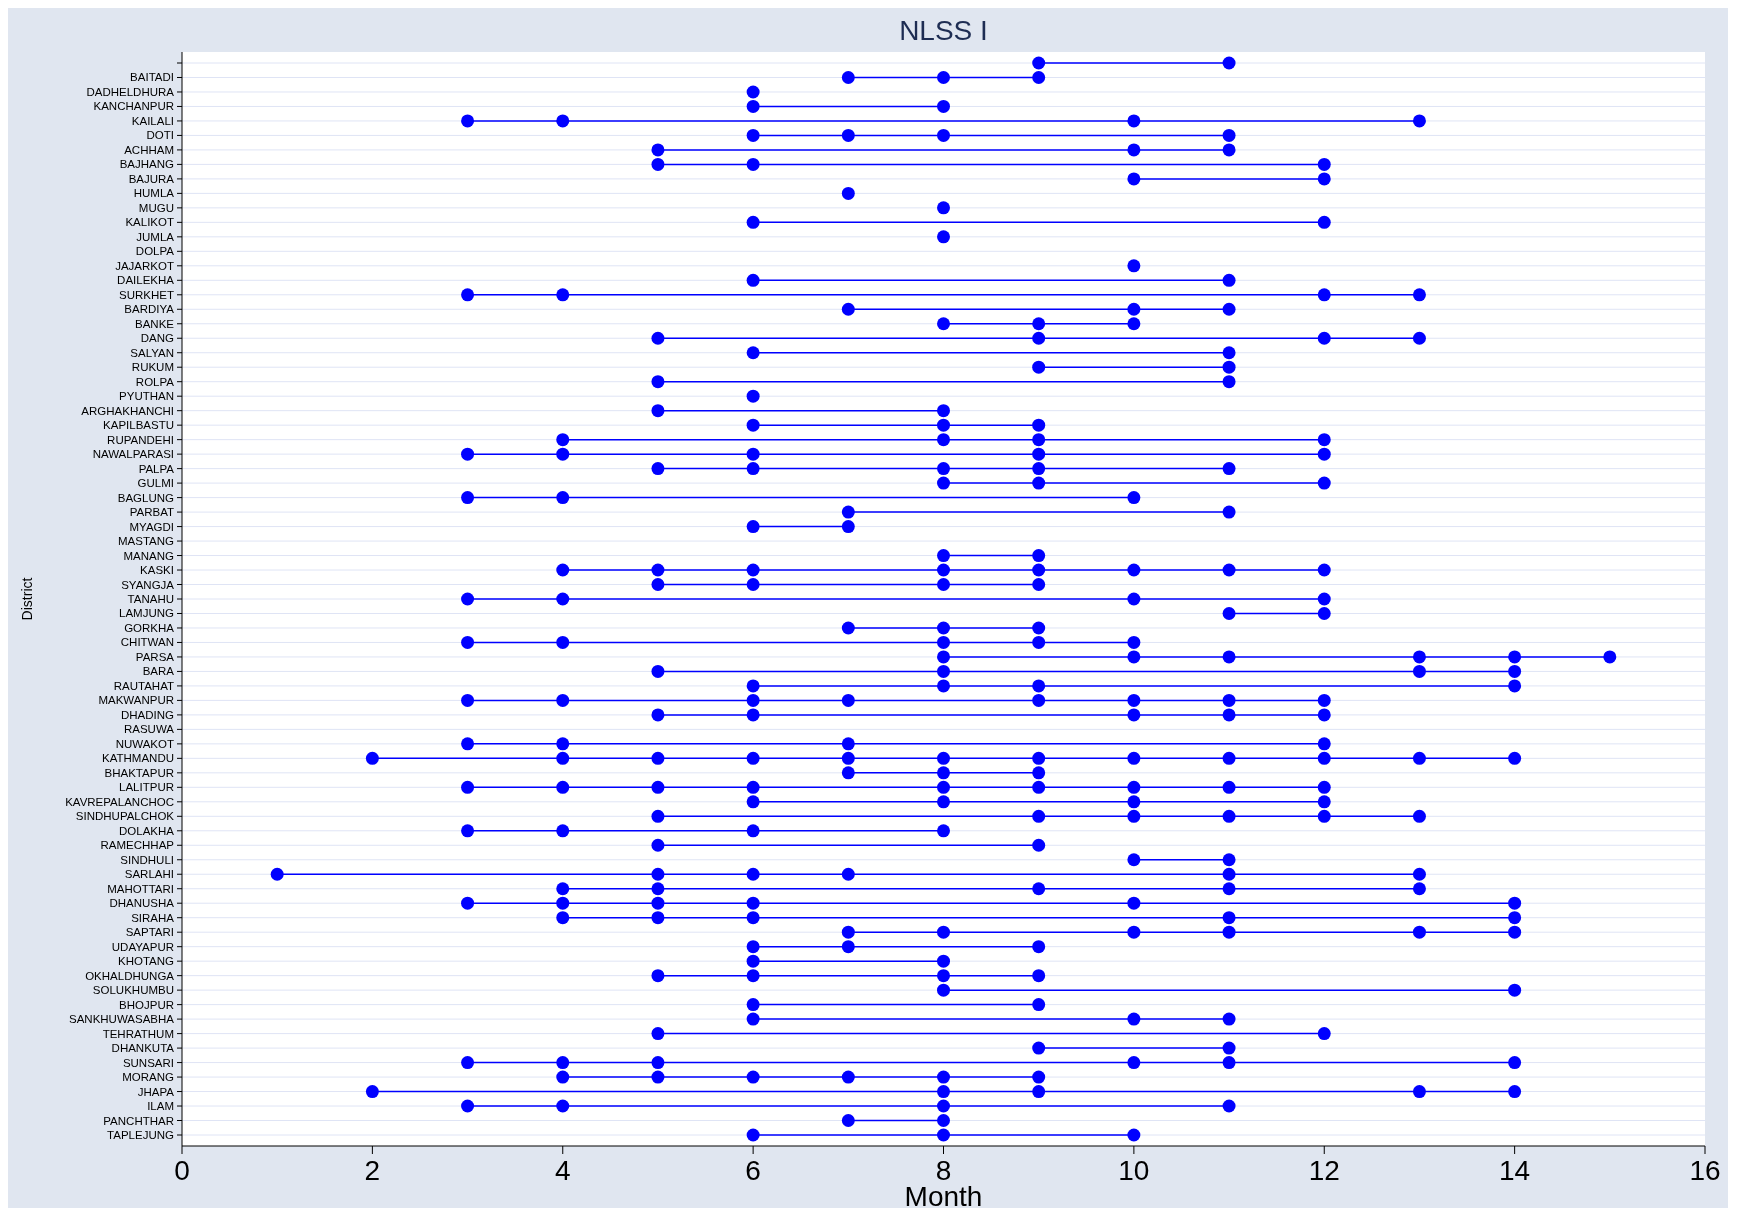  I want to click on y-tick-label: KAPILBASTU, so click(138, 425).